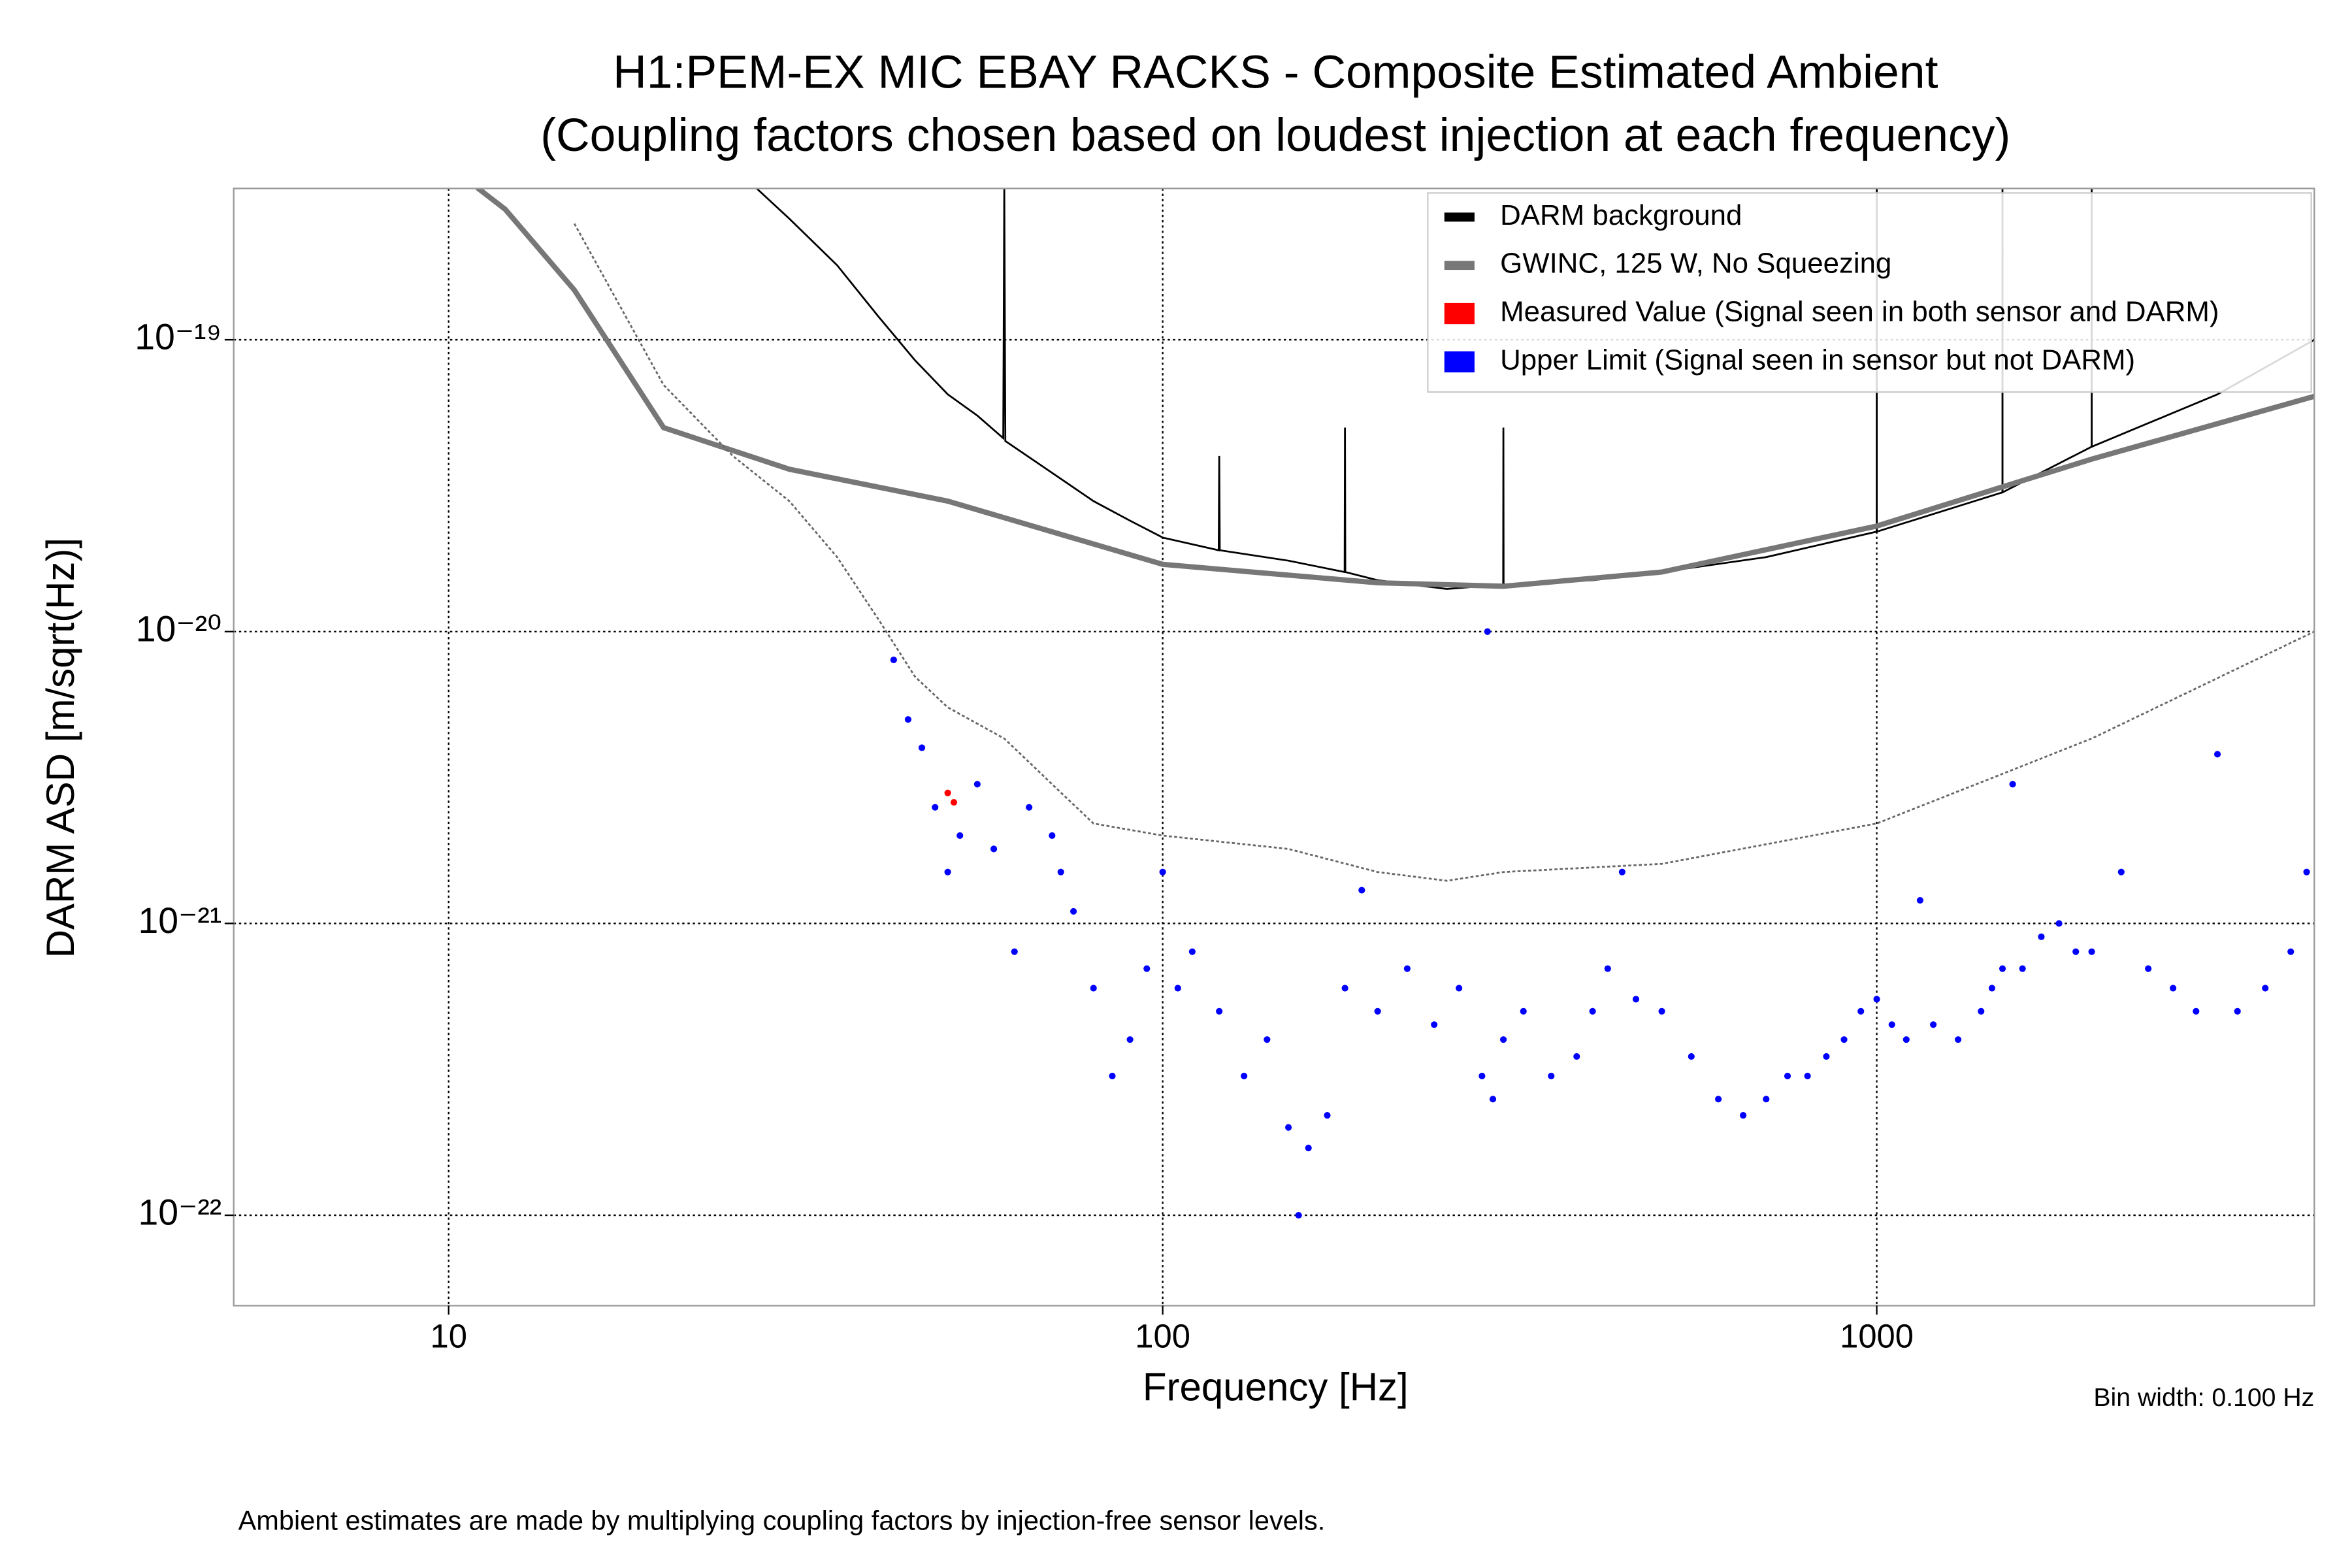 The image size is (2352, 1568). What do you see at coordinates (178, 337) in the screenshot?
I see `y-tick-label: 10⁻¹⁹` at bounding box center [178, 337].